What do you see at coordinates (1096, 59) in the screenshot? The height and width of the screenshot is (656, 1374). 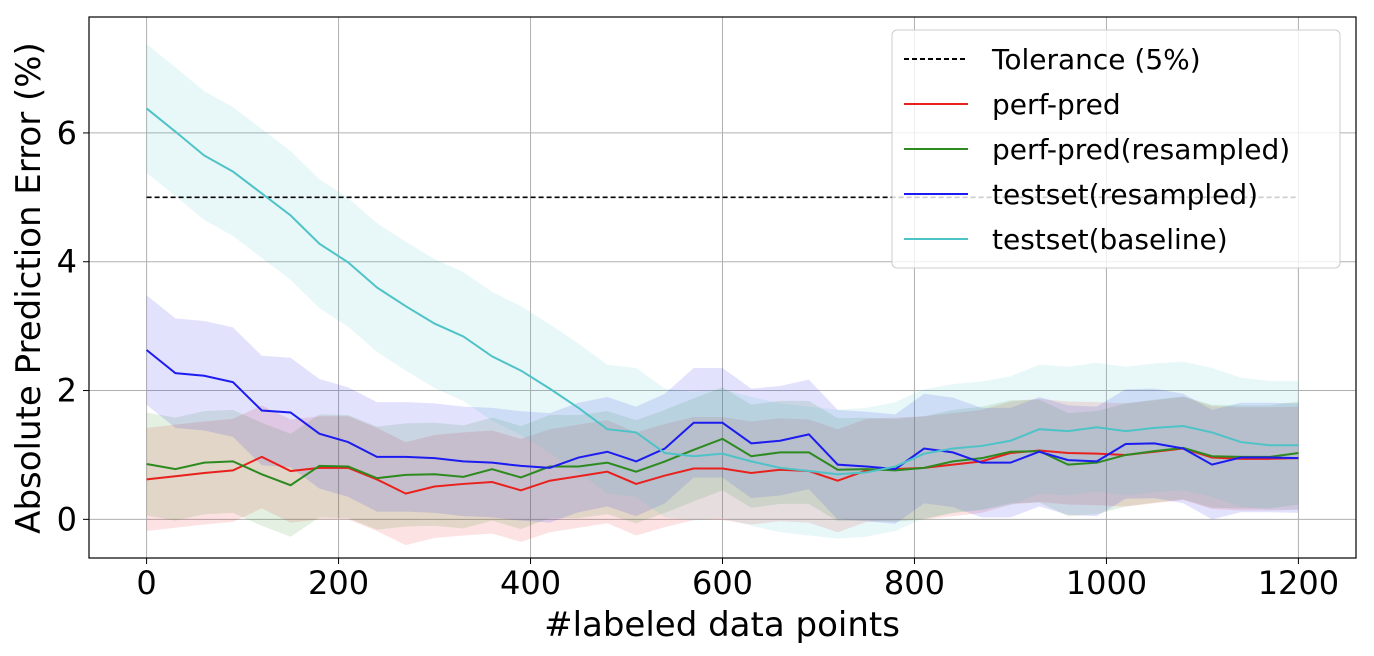 I see `legend-label: Tolerance (5%)` at bounding box center [1096, 59].